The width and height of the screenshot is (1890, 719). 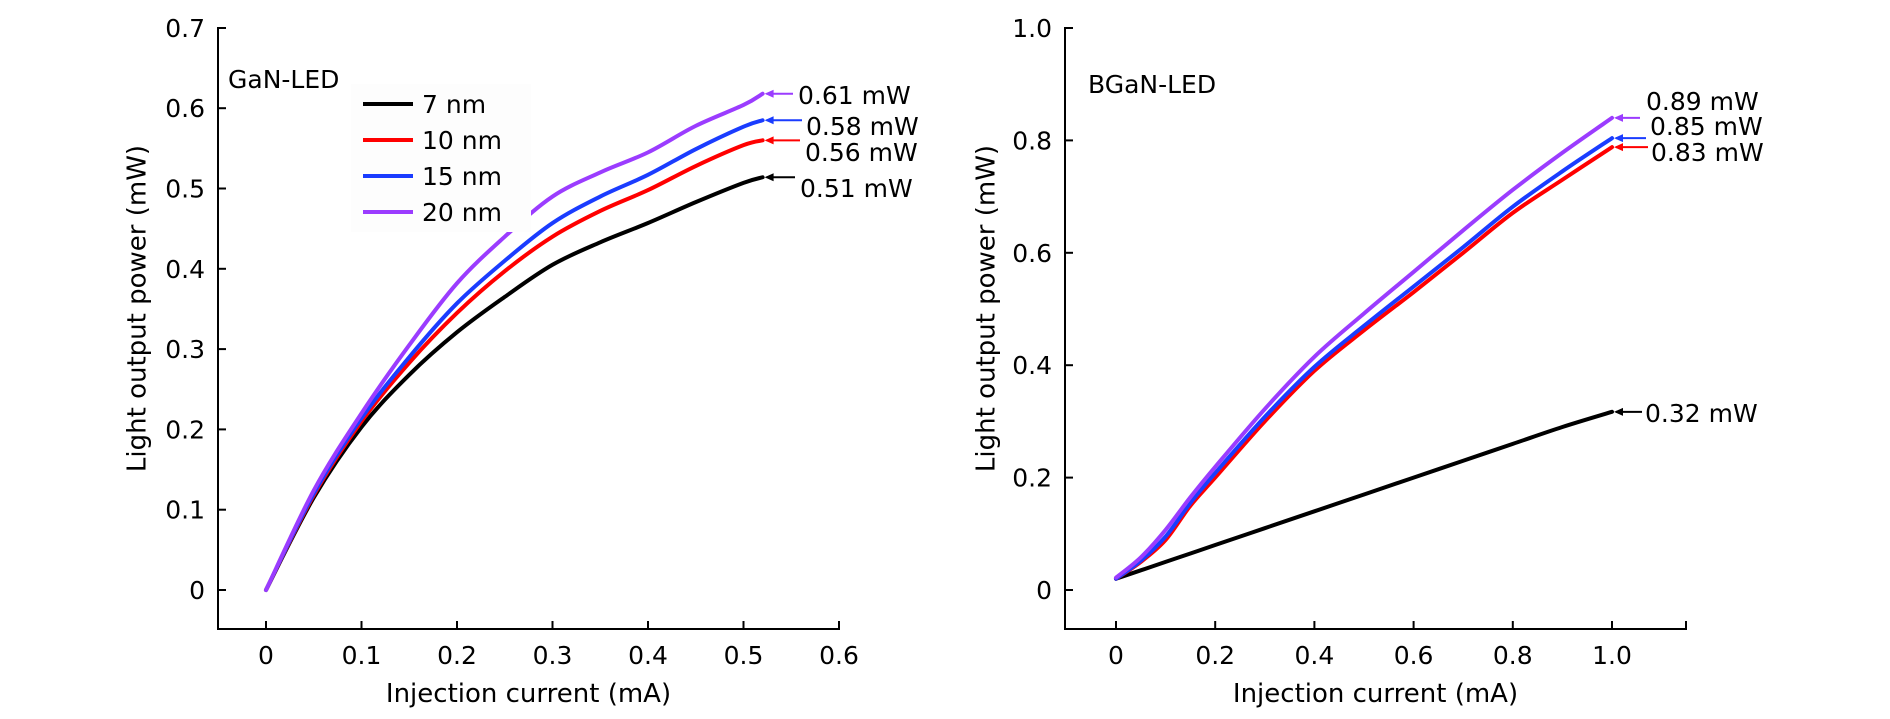 I want to click on x-tick-label: 1.0, so click(x=1612, y=655).